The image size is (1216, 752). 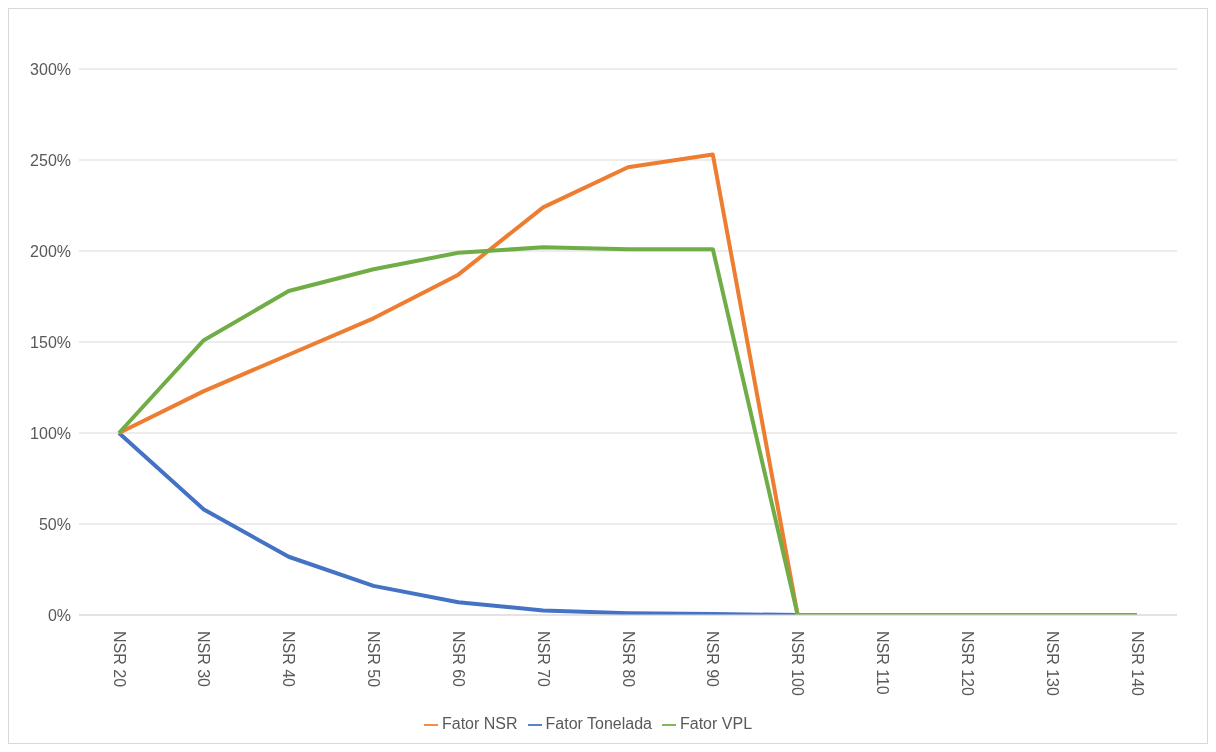 I want to click on x-tick-label: NSR 60, so click(x=458, y=659).